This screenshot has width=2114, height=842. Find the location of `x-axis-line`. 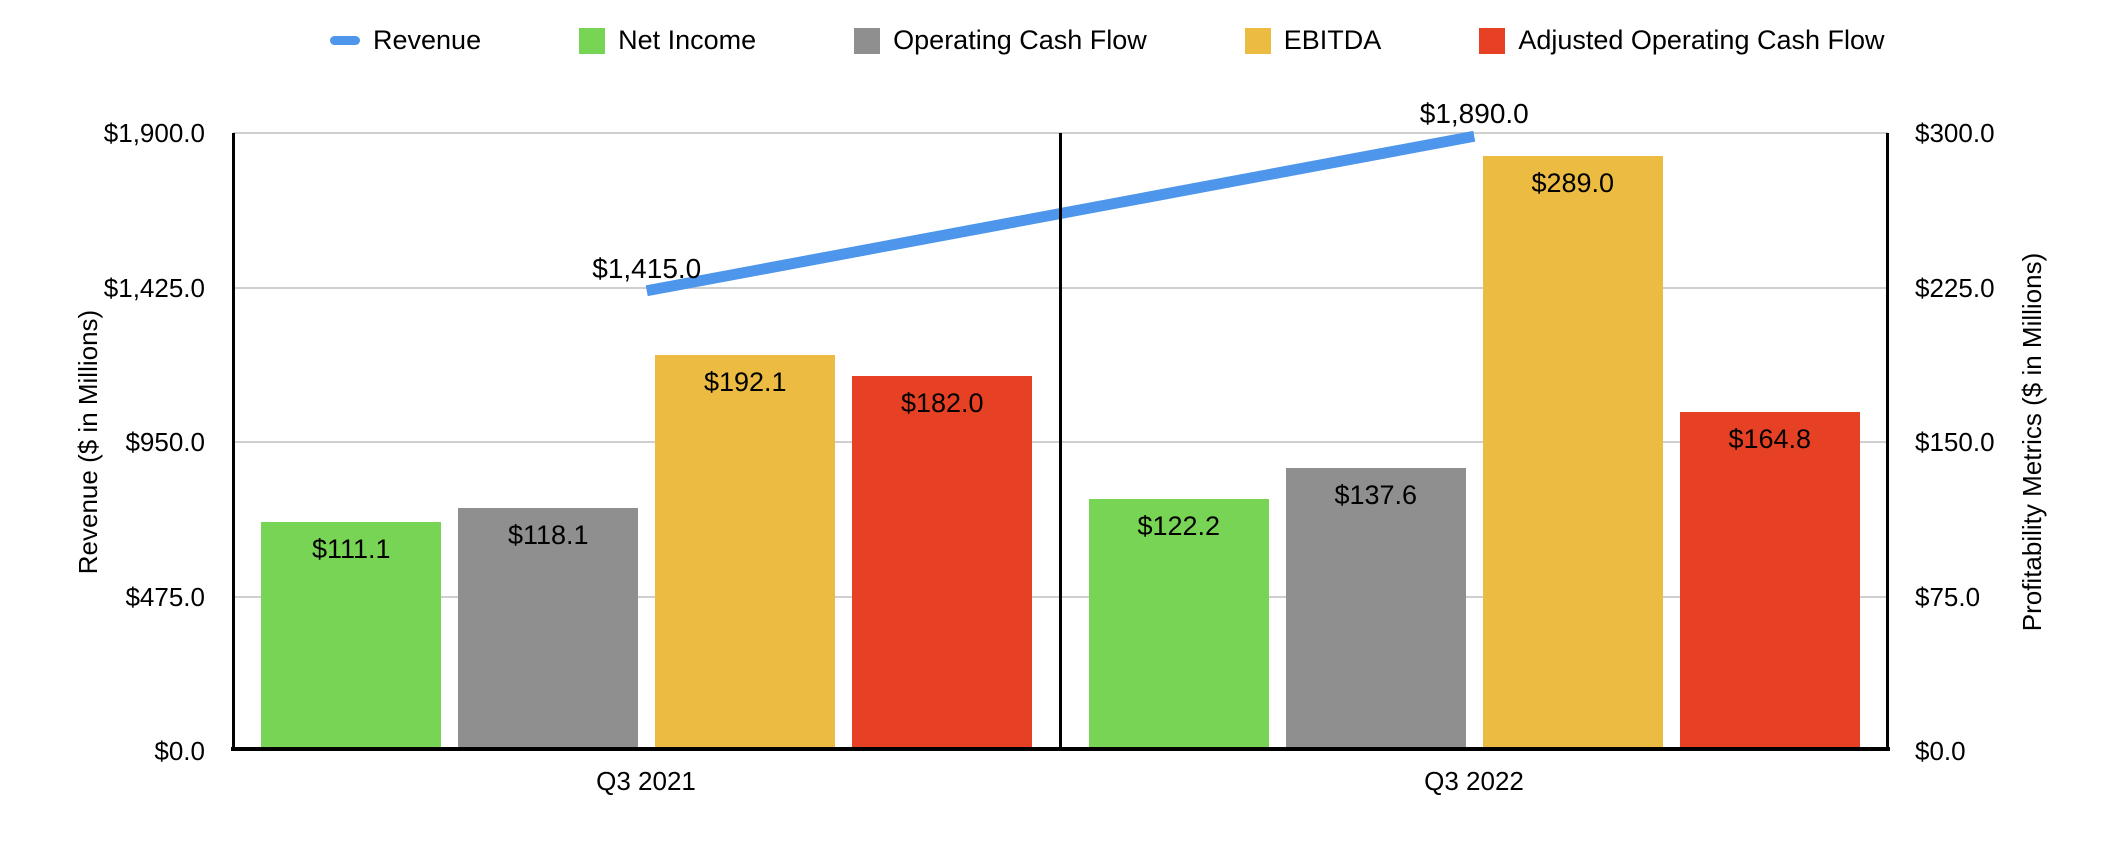

x-axis-line is located at coordinates (1060, 749).